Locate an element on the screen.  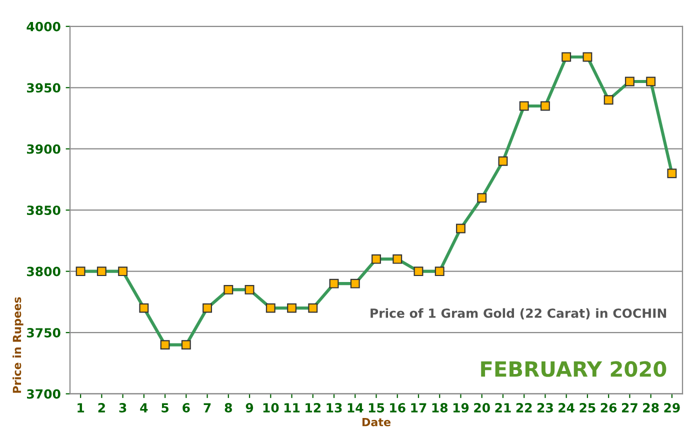
x-tick-label: 8 is located at coordinates (228, 408).